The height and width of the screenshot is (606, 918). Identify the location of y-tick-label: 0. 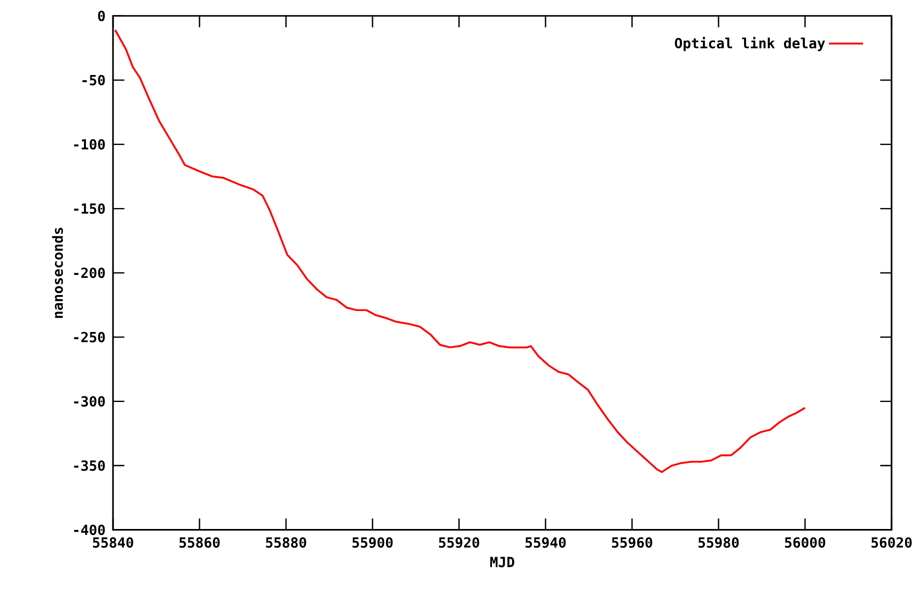
(101, 16).